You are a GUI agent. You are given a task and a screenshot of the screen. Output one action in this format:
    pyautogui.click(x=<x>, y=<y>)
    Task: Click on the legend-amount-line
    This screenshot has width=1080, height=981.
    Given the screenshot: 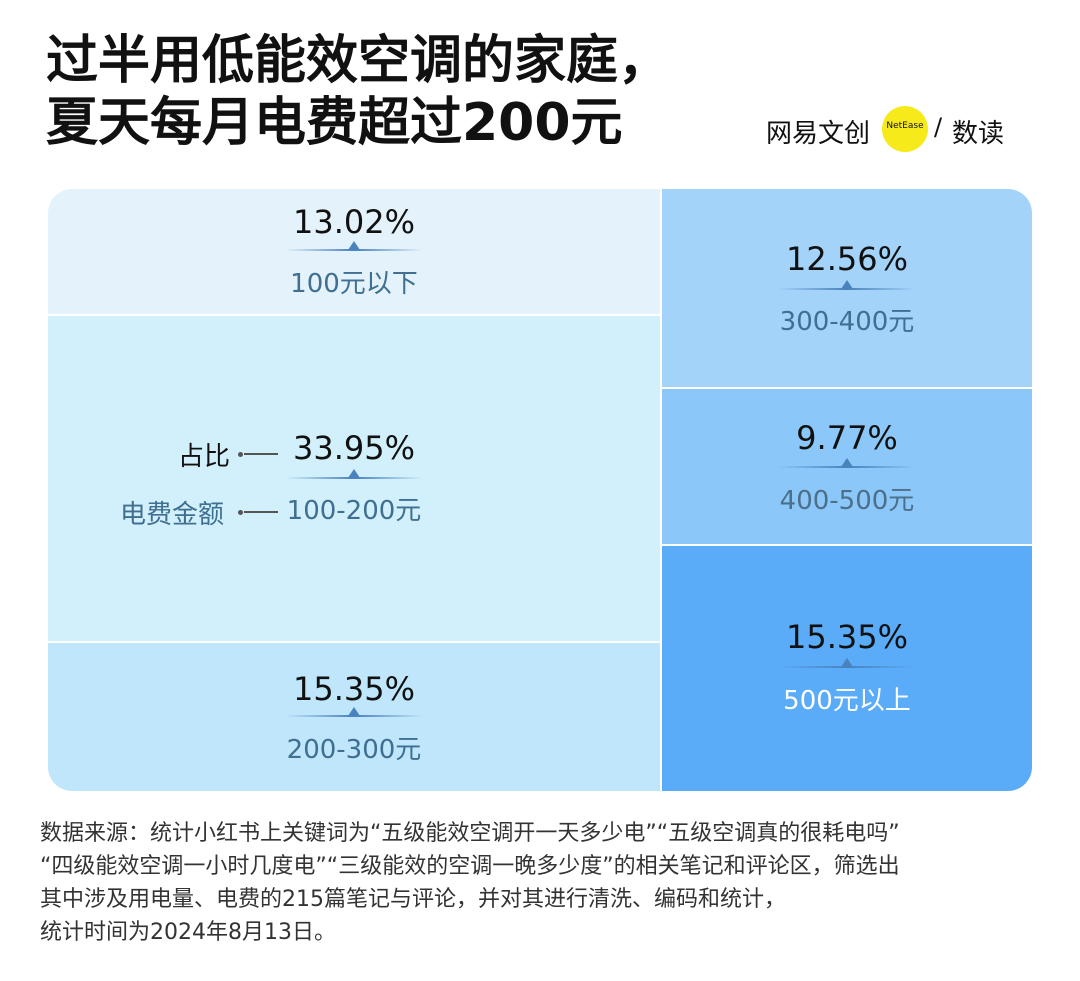 What is the action you would take?
    pyautogui.click(x=261, y=512)
    